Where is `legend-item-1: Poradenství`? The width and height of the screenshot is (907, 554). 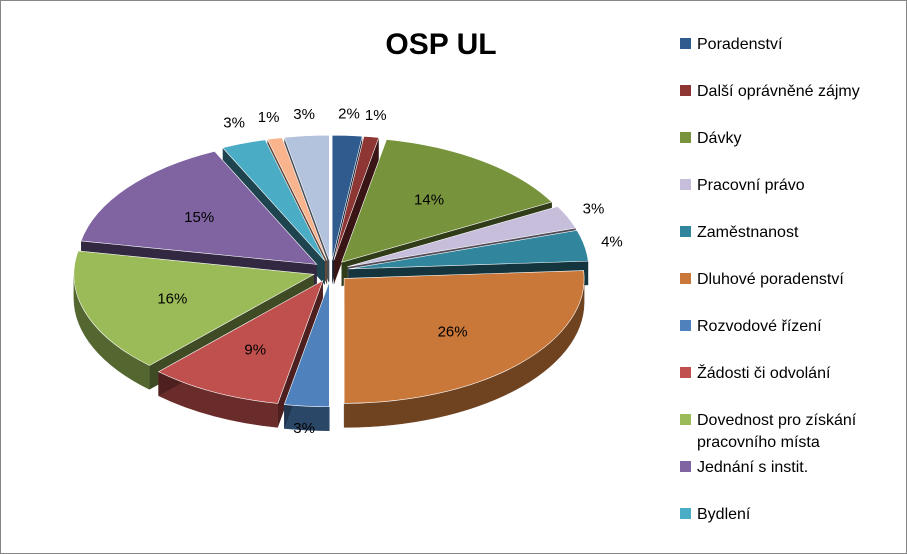
legend-item-1: Poradenství is located at coordinates (731, 44).